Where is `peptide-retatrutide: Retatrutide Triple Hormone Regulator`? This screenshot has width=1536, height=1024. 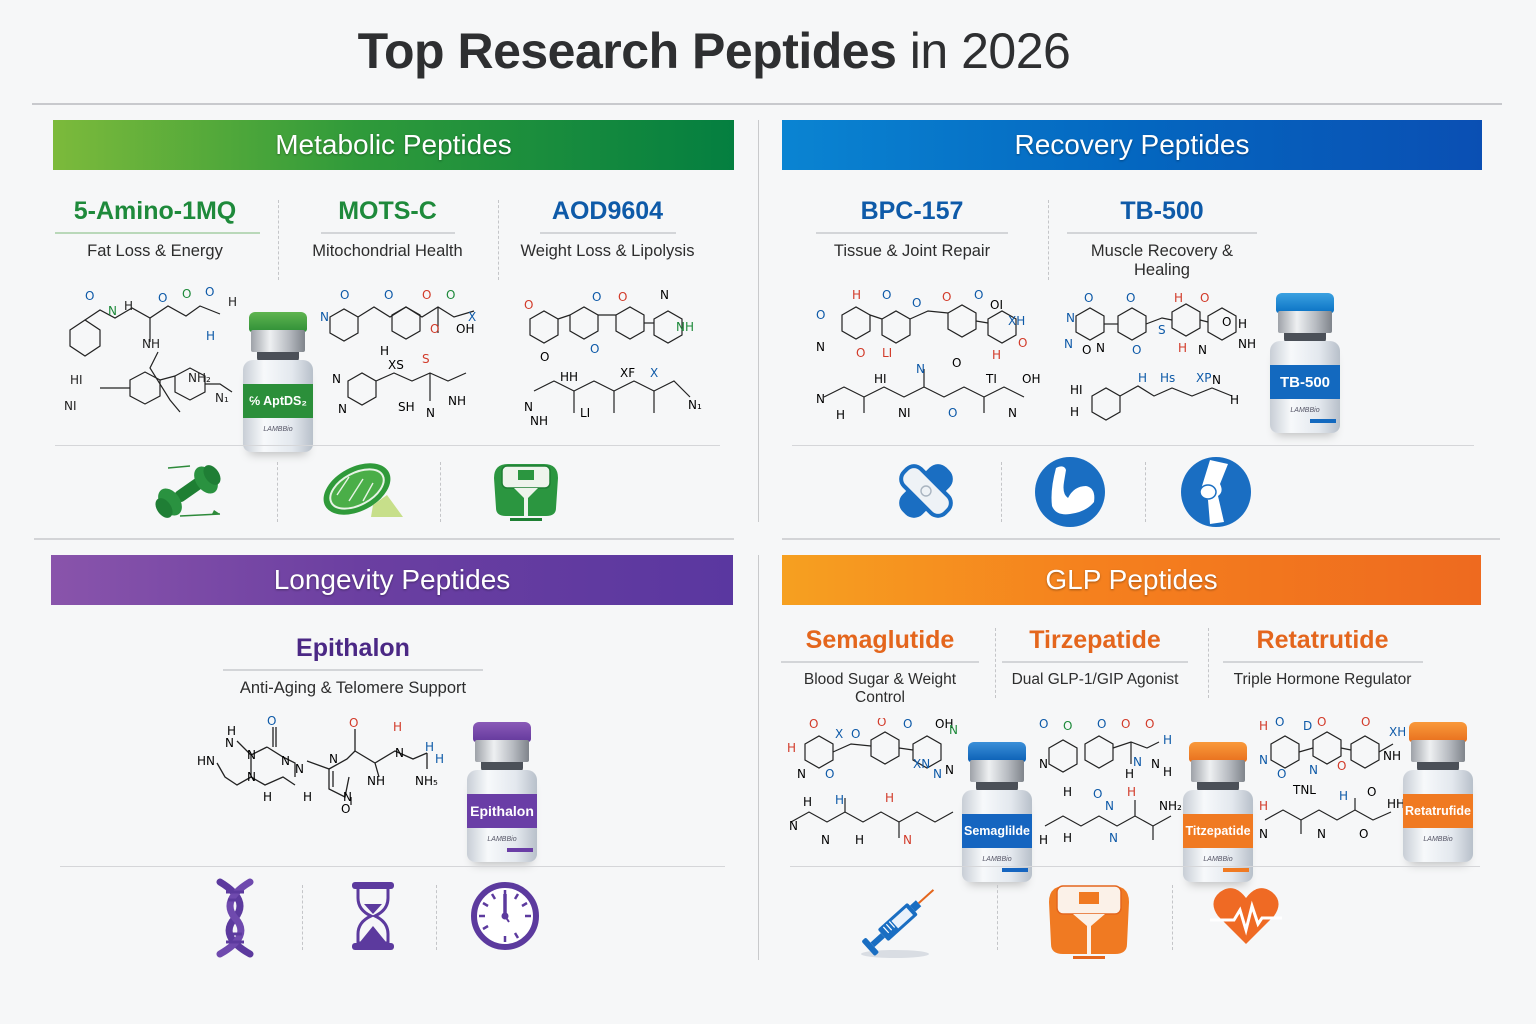 peptide-retatrutide: Retatrutide Triple Hormone Regulator is located at coordinates (1322, 657).